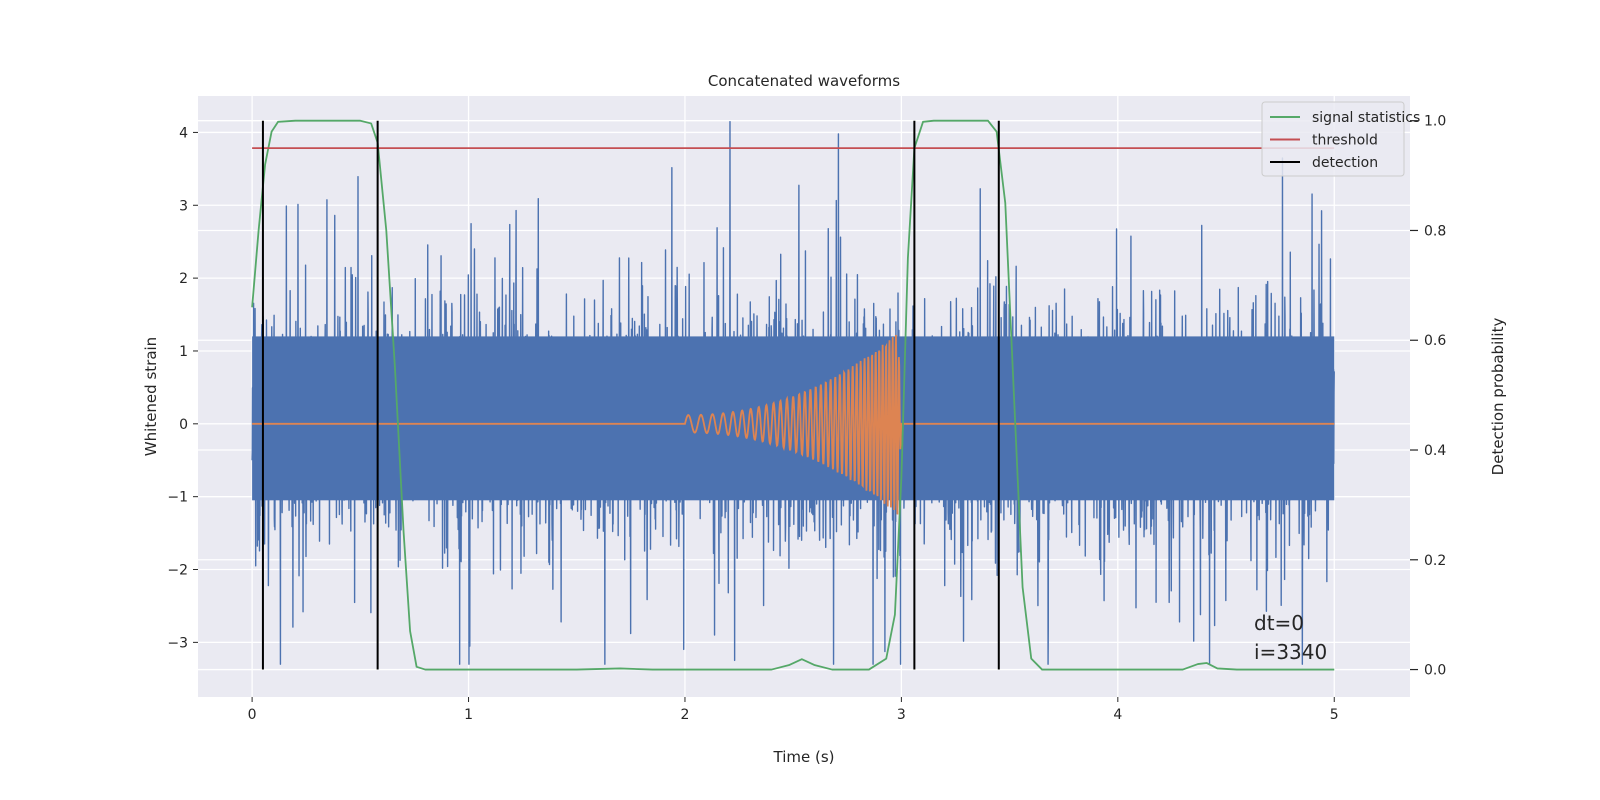 This screenshot has height=800, width=1600. I want to click on legend-box, so click(1333, 139).